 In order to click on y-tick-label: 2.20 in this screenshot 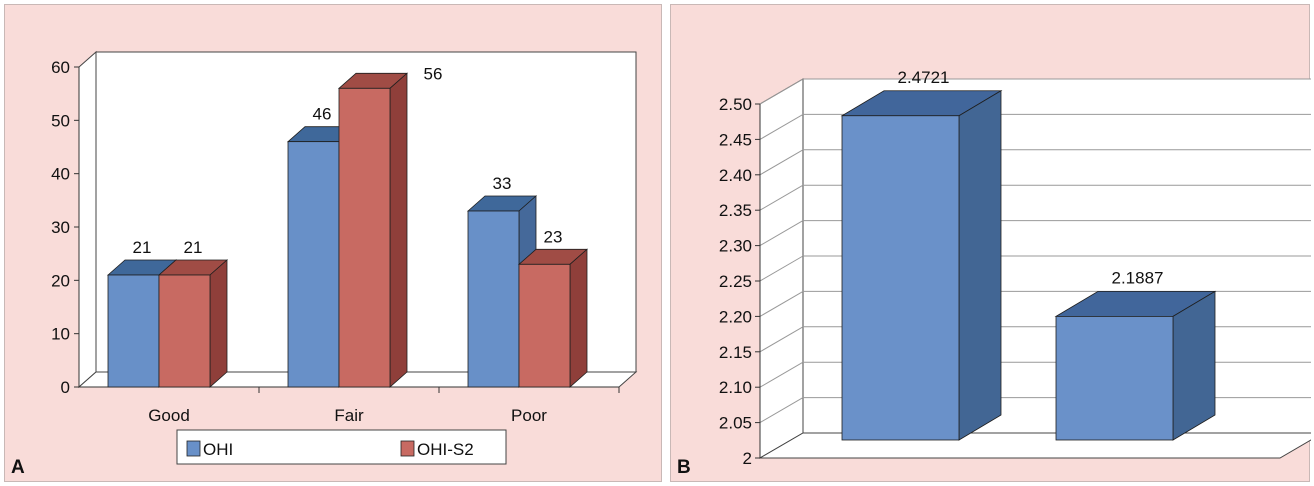, I will do `click(735, 316)`.